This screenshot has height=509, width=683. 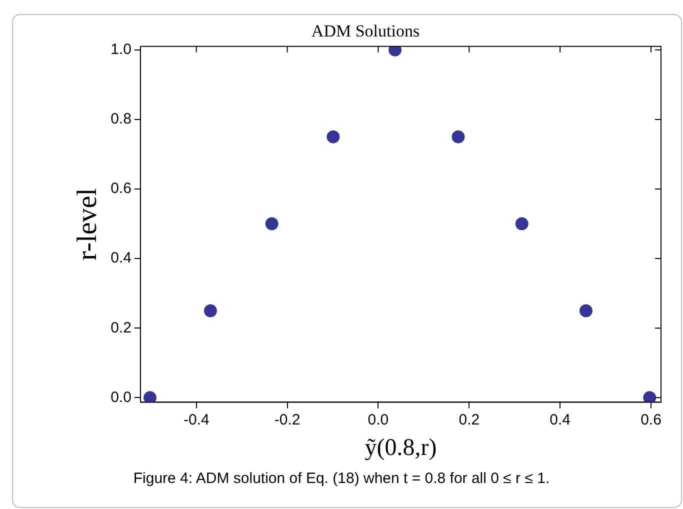 What do you see at coordinates (365, 31) in the screenshot?
I see `chart-title: ADM Solutions` at bounding box center [365, 31].